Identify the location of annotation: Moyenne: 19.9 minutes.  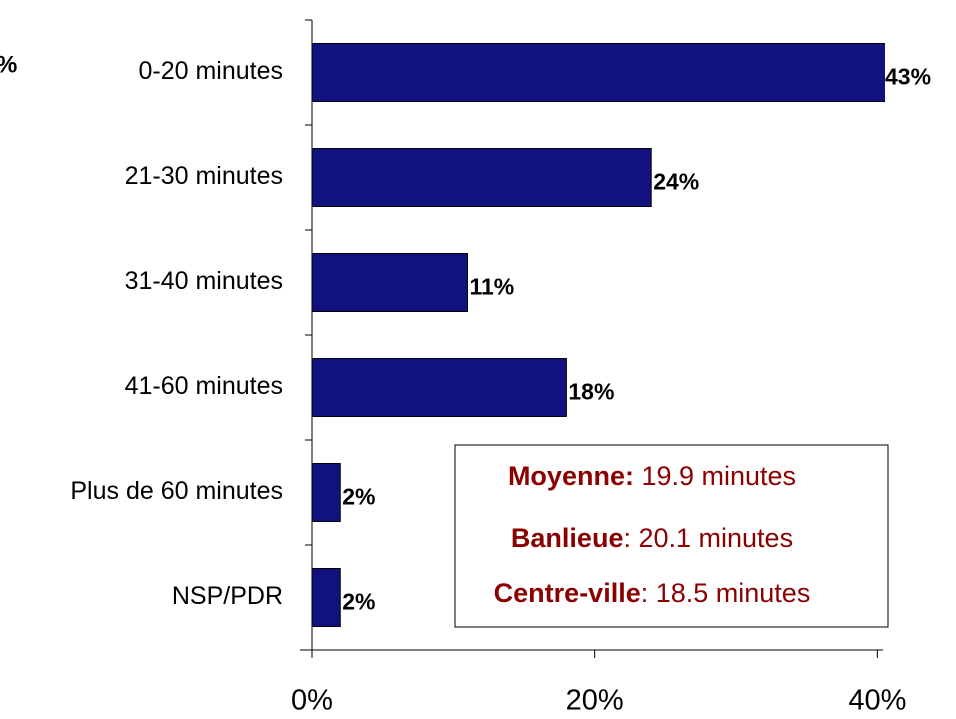
(652, 476).